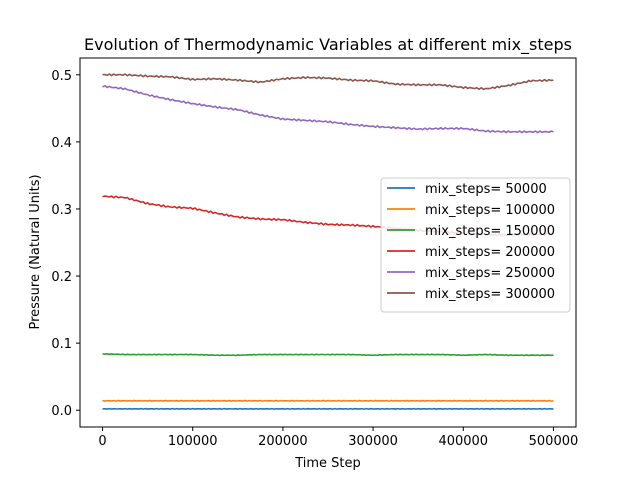  I want to click on legend-item: mix_steps= 100000, so click(471, 210).